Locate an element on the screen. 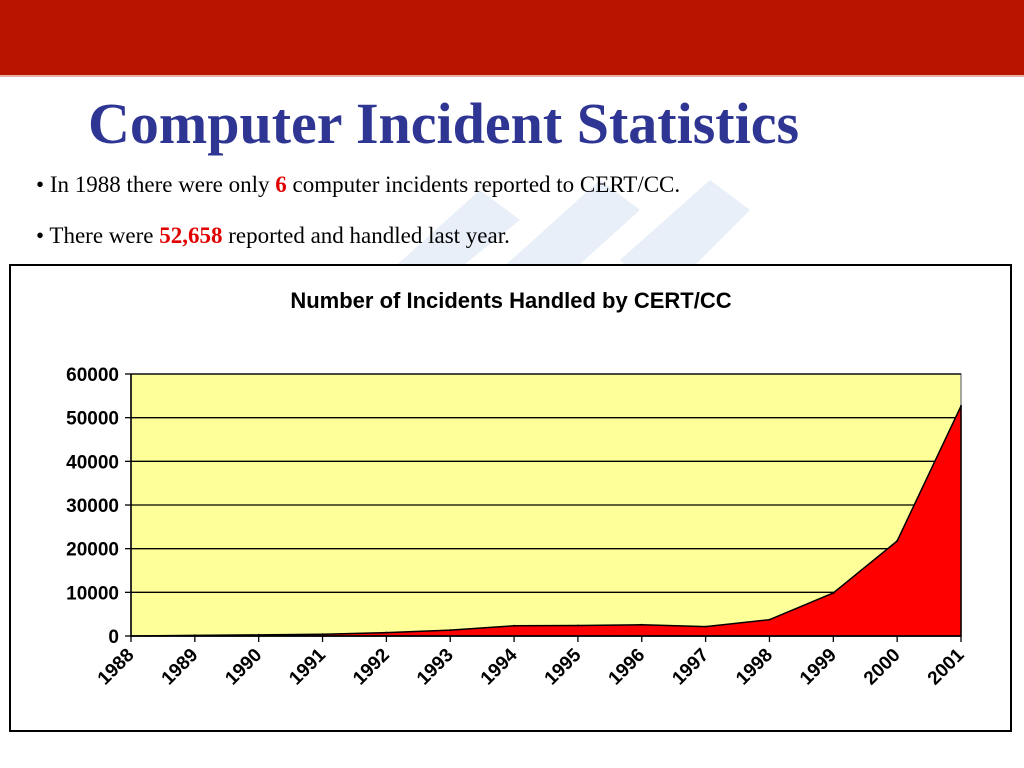 This screenshot has width=1024, height=768. y-tick-label: 10000 is located at coordinates (92, 593).